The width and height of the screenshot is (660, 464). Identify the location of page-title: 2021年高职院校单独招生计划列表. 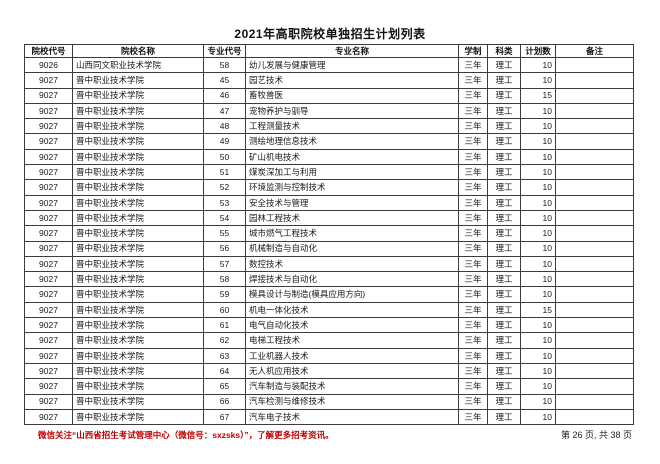
(330, 34).